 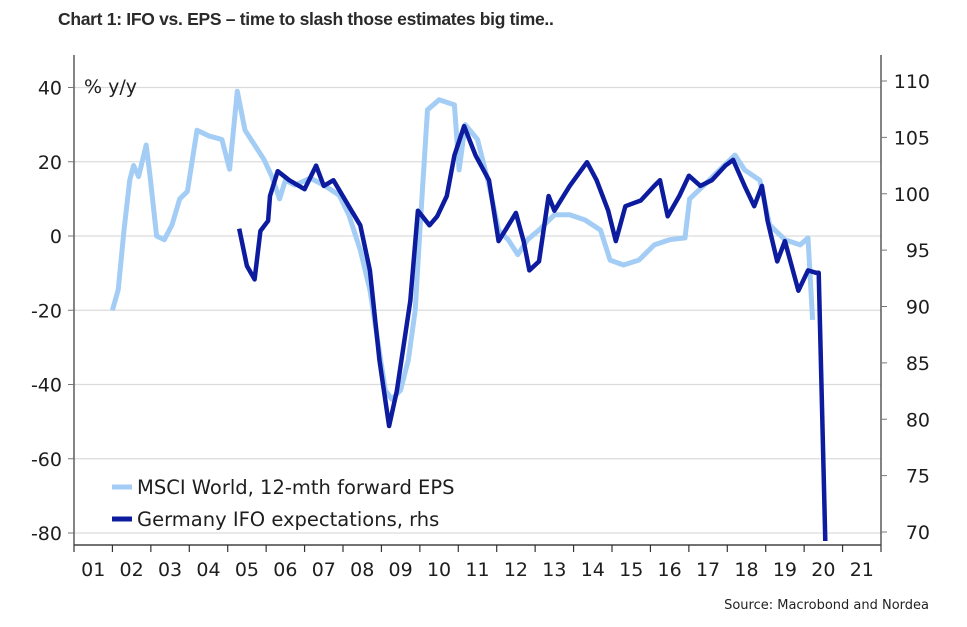 What do you see at coordinates (439, 570) in the screenshot?
I see `x-tick-label: 10` at bounding box center [439, 570].